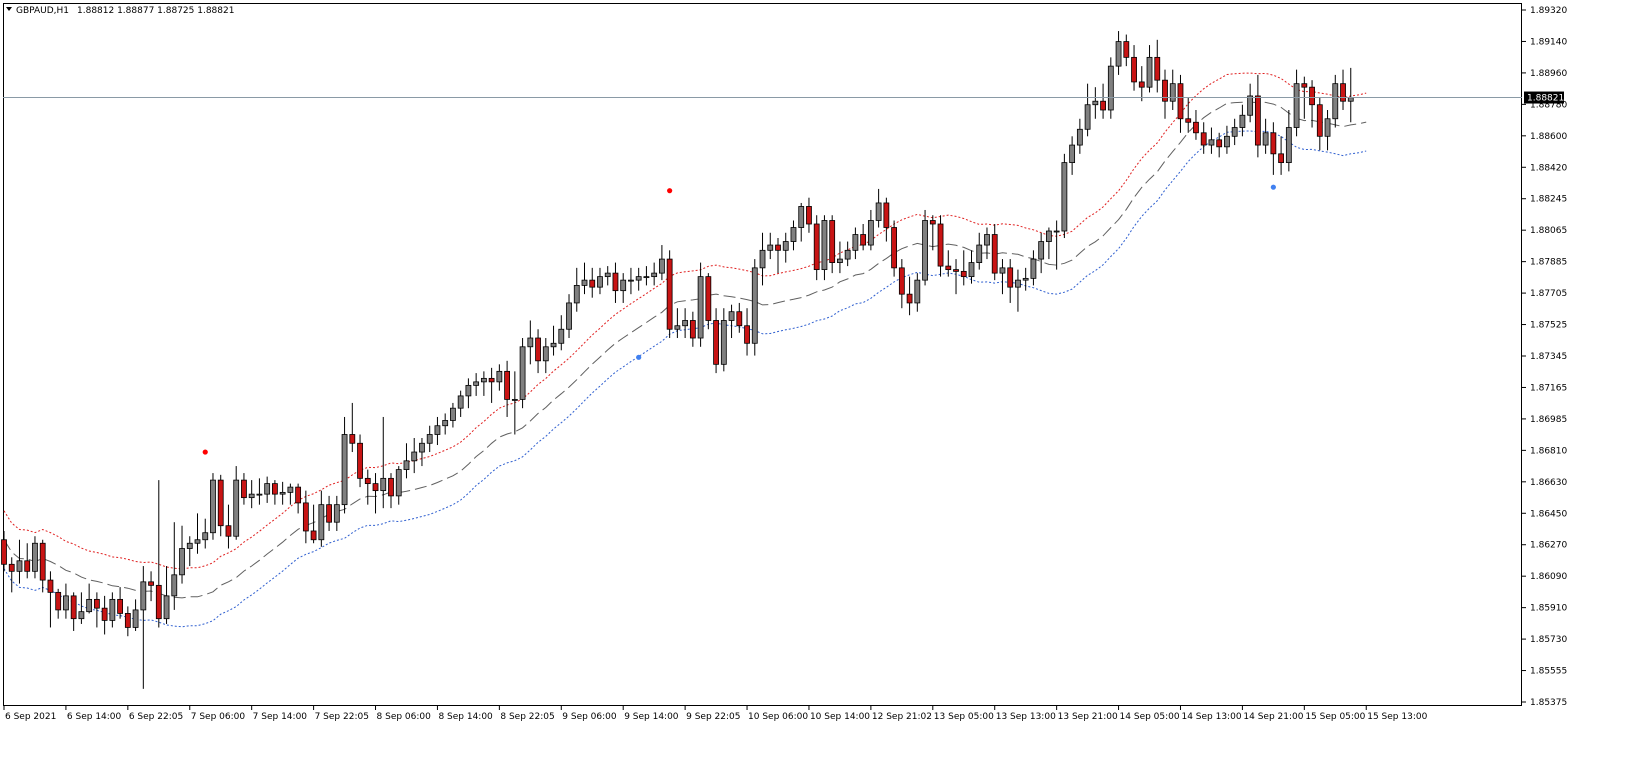 Image resolution: width=1646 pixels, height=761 pixels. Describe the element at coordinates (1544, 97) in the screenshot. I see `current-price-box` at that location.